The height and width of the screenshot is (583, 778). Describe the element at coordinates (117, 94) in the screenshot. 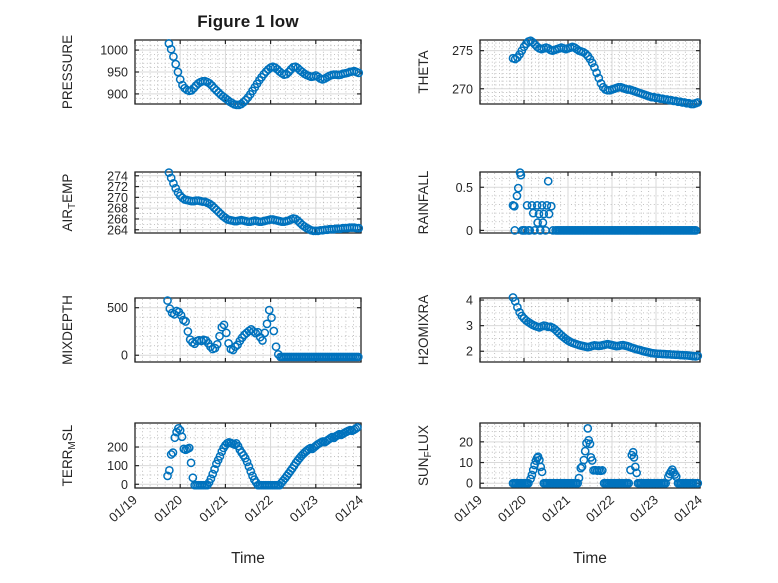

I see `y-tick-label: 900` at that location.